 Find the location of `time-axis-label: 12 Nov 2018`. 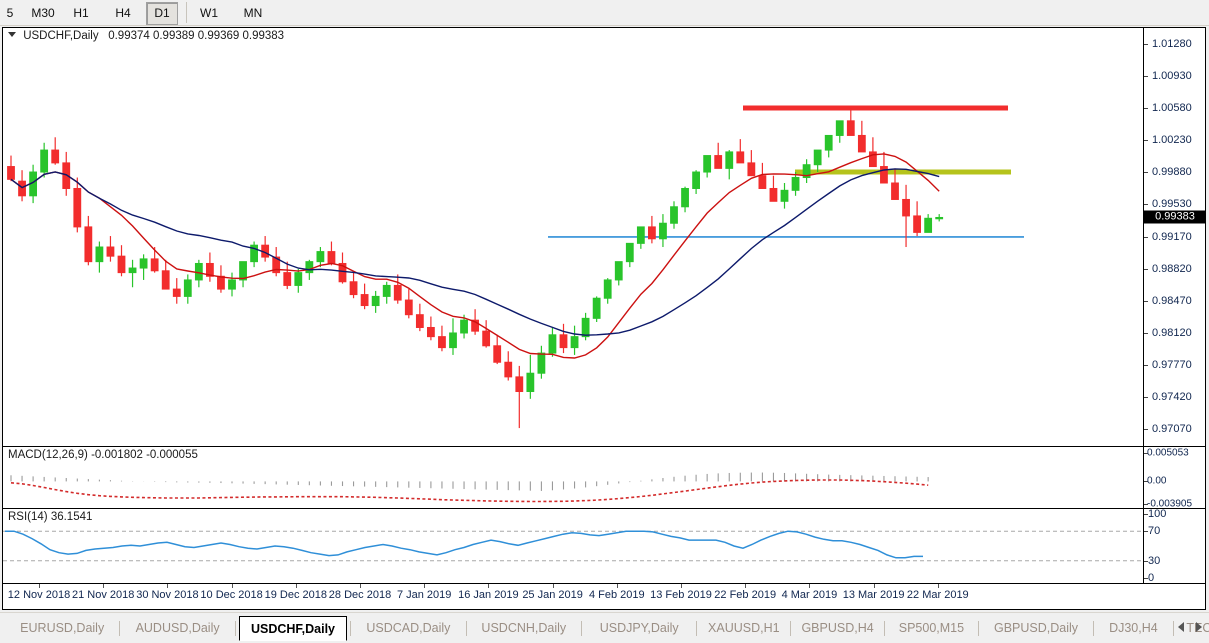

time-axis-label: 12 Nov 2018 is located at coordinates (39, 595).